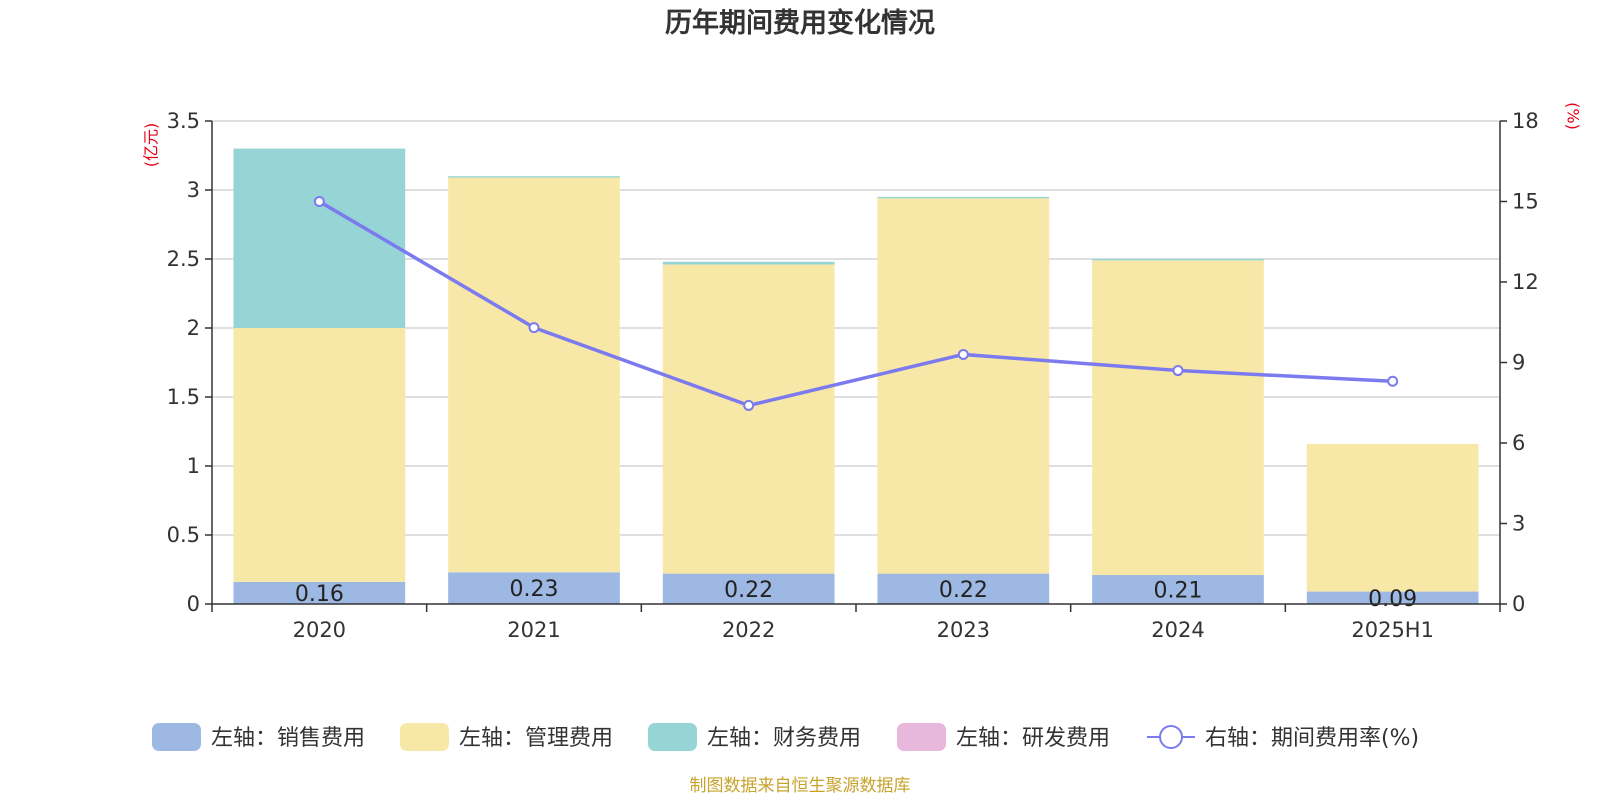  What do you see at coordinates (800, 23) in the screenshot?
I see `chart-title: 历年期间费用变化情况` at bounding box center [800, 23].